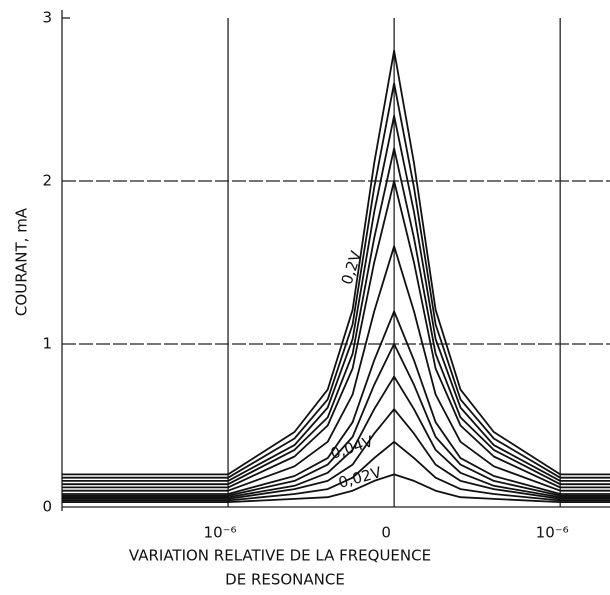  Describe the element at coordinates (285, 580) in the screenshot. I see `x-axis-label: DE RESONANCE` at that location.